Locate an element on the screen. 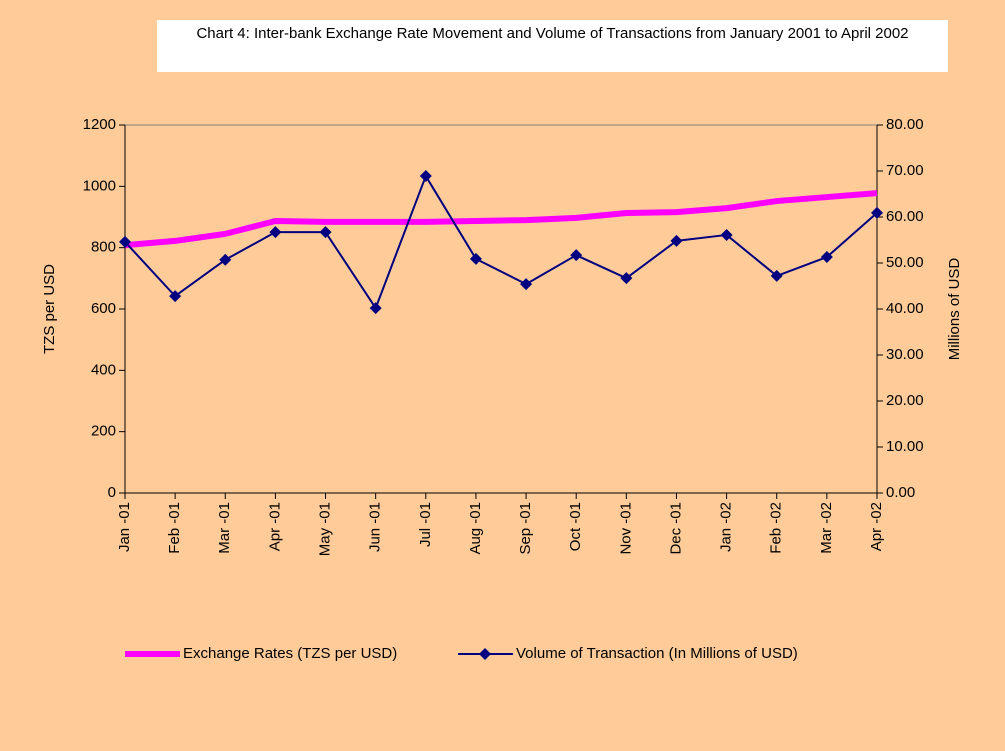  x-tick-label: Apr -02 is located at coordinates (876, 526).